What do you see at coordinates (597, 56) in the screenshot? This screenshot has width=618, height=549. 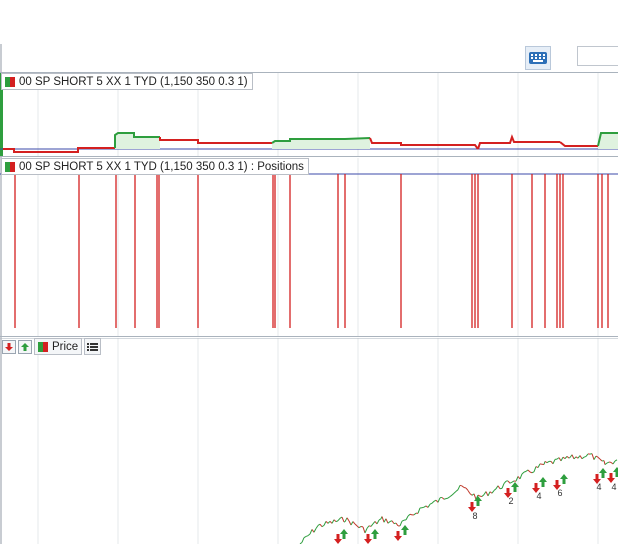 I see `symbol-input` at bounding box center [597, 56].